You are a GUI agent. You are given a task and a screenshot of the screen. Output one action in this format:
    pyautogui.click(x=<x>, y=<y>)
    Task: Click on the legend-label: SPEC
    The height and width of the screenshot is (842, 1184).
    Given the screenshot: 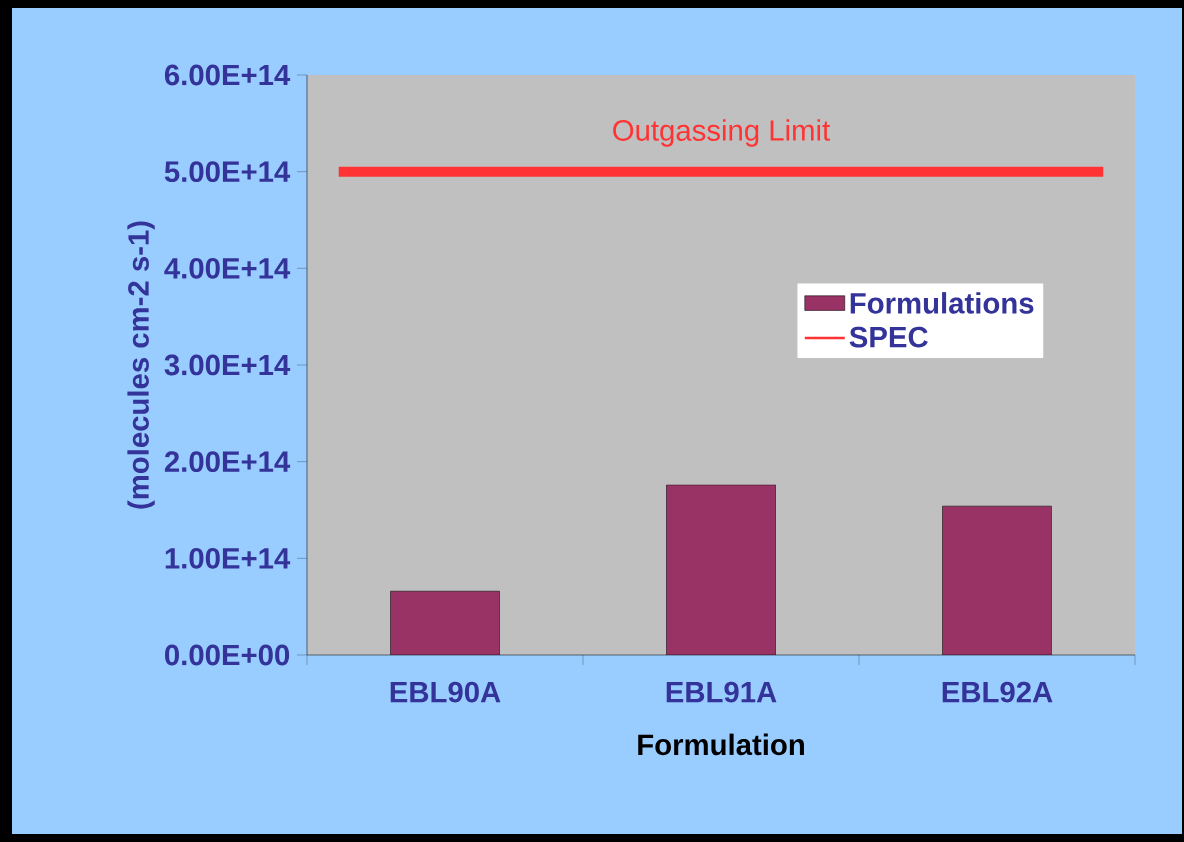 What is the action you would take?
    pyautogui.click(x=888, y=337)
    